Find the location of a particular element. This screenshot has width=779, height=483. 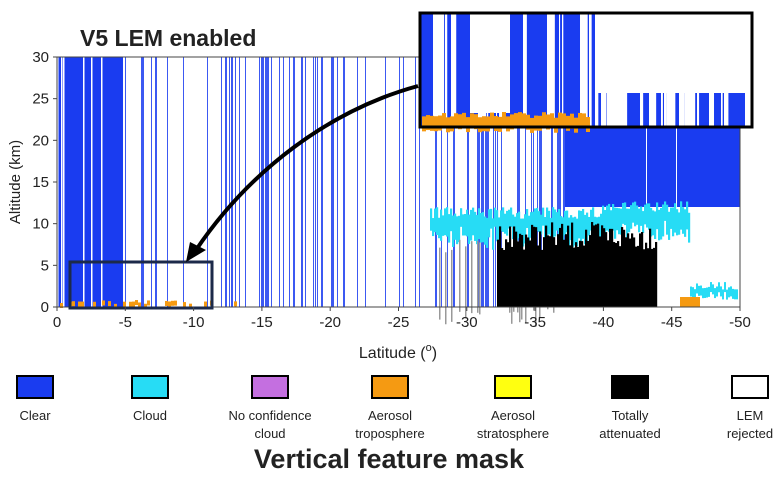

gap is located at coordinates (92, 182).